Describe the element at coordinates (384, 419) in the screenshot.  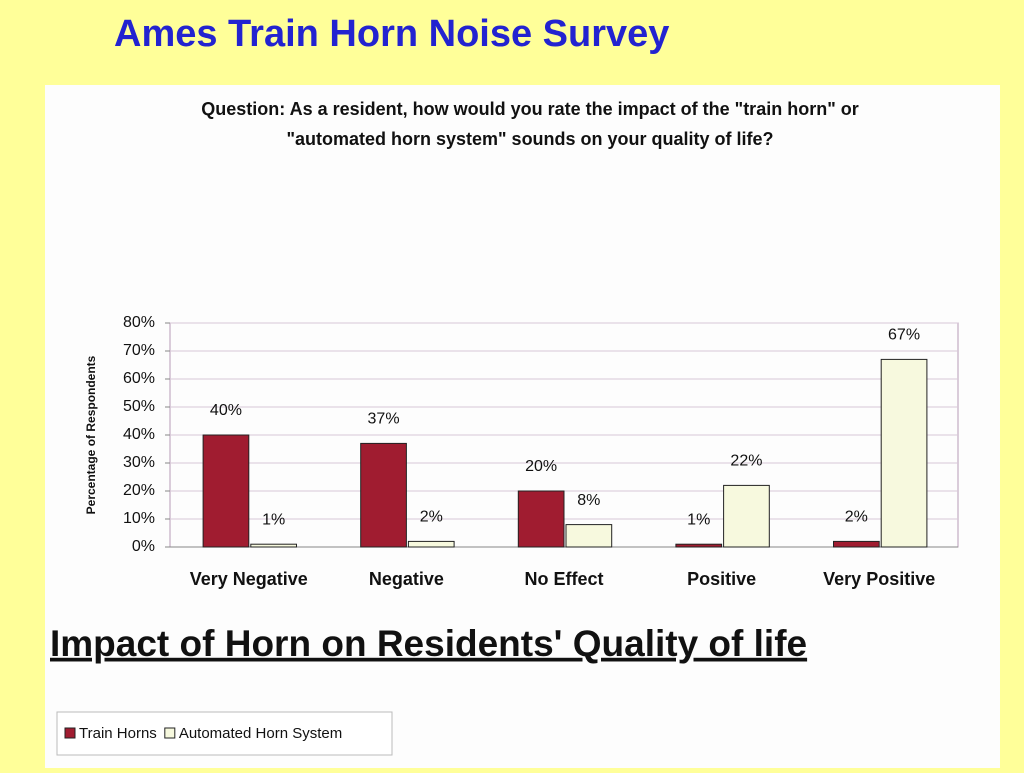
I see `value-label: 37%` at that location.